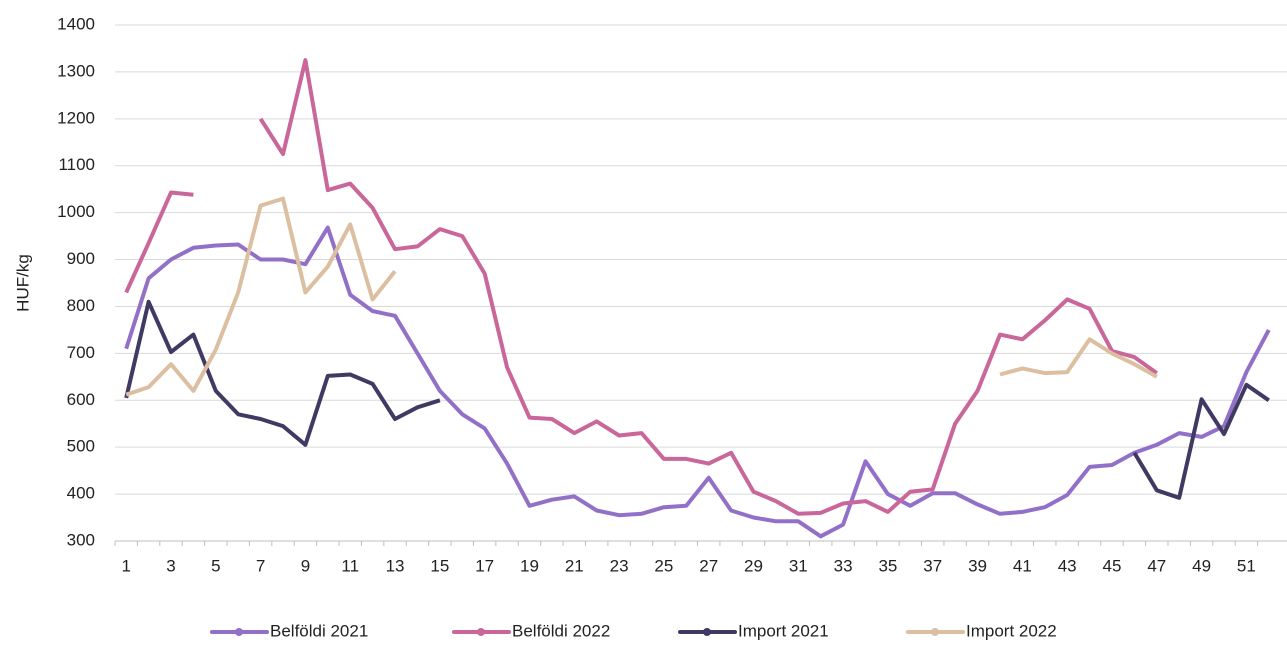 The image size is (1287, 658). Describe the element at coordinates (561, 630) in the screenshot. I see `legend-label: Belföldi 2022` at that location.